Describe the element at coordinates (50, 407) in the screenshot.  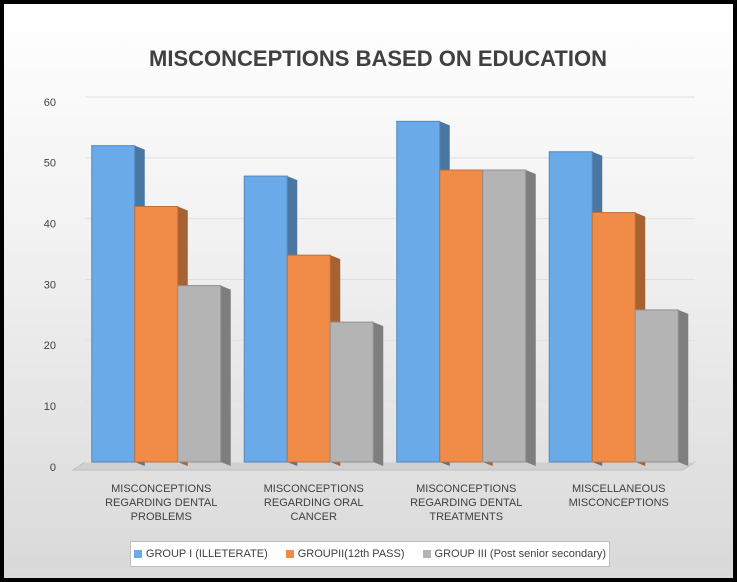
I see `y-tick-label: 10` at that location.